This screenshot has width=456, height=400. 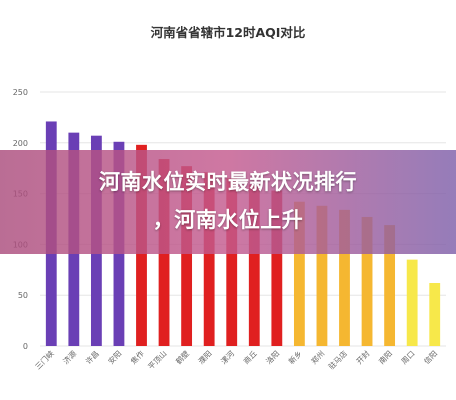 What do you see at coordinates (430, 357) in the screenshot?
I see `x-tick-label: 信阳` at bounding box center [430, 357].